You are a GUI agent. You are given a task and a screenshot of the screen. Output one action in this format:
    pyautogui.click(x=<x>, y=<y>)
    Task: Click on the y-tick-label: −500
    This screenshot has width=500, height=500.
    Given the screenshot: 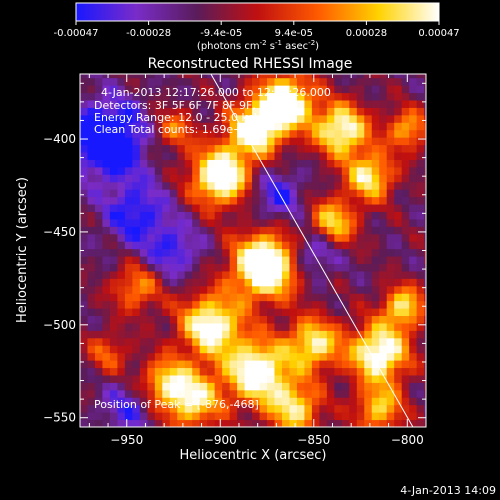 What is the action you would take?
    pyautogui.click(x=59, y=325)
    